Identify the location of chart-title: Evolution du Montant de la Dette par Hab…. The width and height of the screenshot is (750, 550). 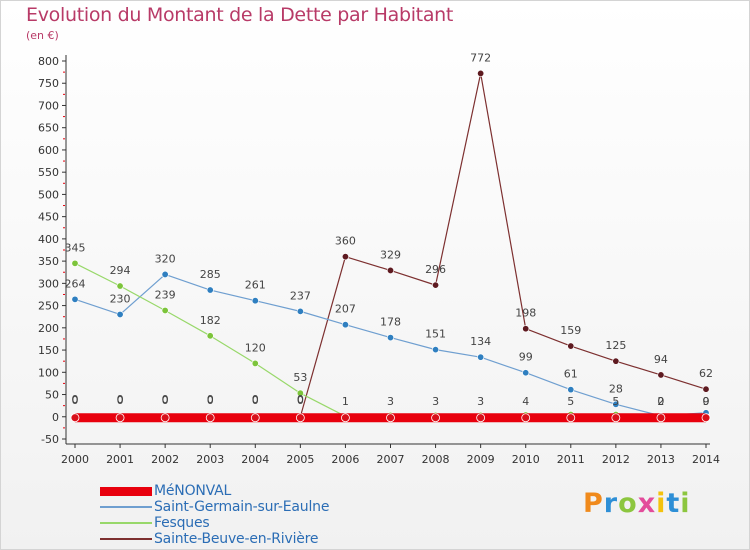
(240, 15).